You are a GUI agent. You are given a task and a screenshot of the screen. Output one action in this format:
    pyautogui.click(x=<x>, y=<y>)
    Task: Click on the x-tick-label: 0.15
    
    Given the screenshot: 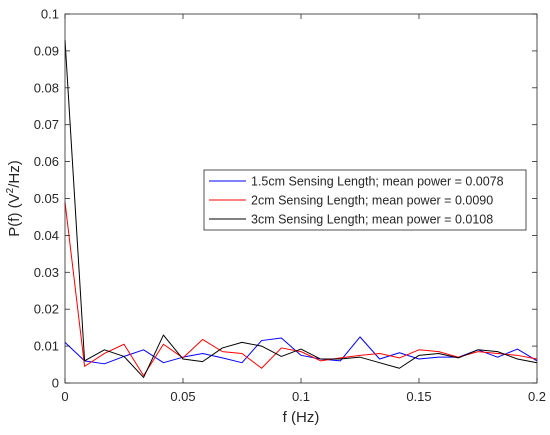 What is the action you would take?
    pyautogui.click(x=418, y=396)
    